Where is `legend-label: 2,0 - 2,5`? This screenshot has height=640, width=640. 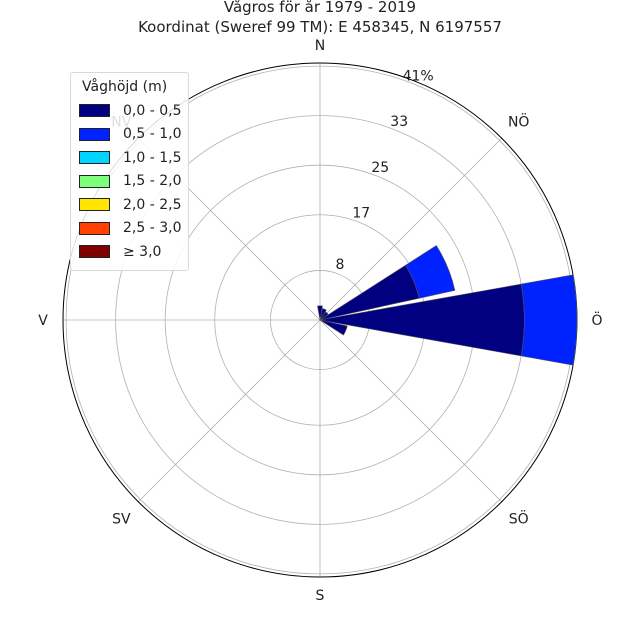 legend-label: 2,0 - 2,5 is located at coordinates (152, 204).